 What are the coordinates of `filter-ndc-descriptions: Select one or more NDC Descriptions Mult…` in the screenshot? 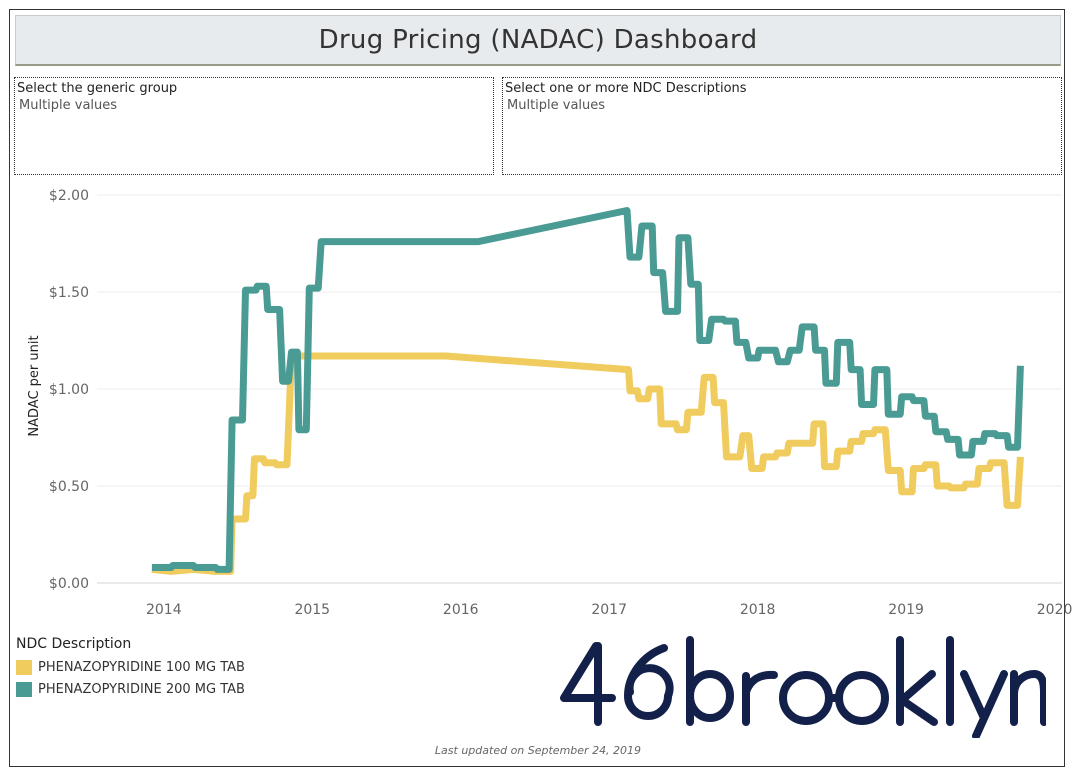 It's located at (782, 126).